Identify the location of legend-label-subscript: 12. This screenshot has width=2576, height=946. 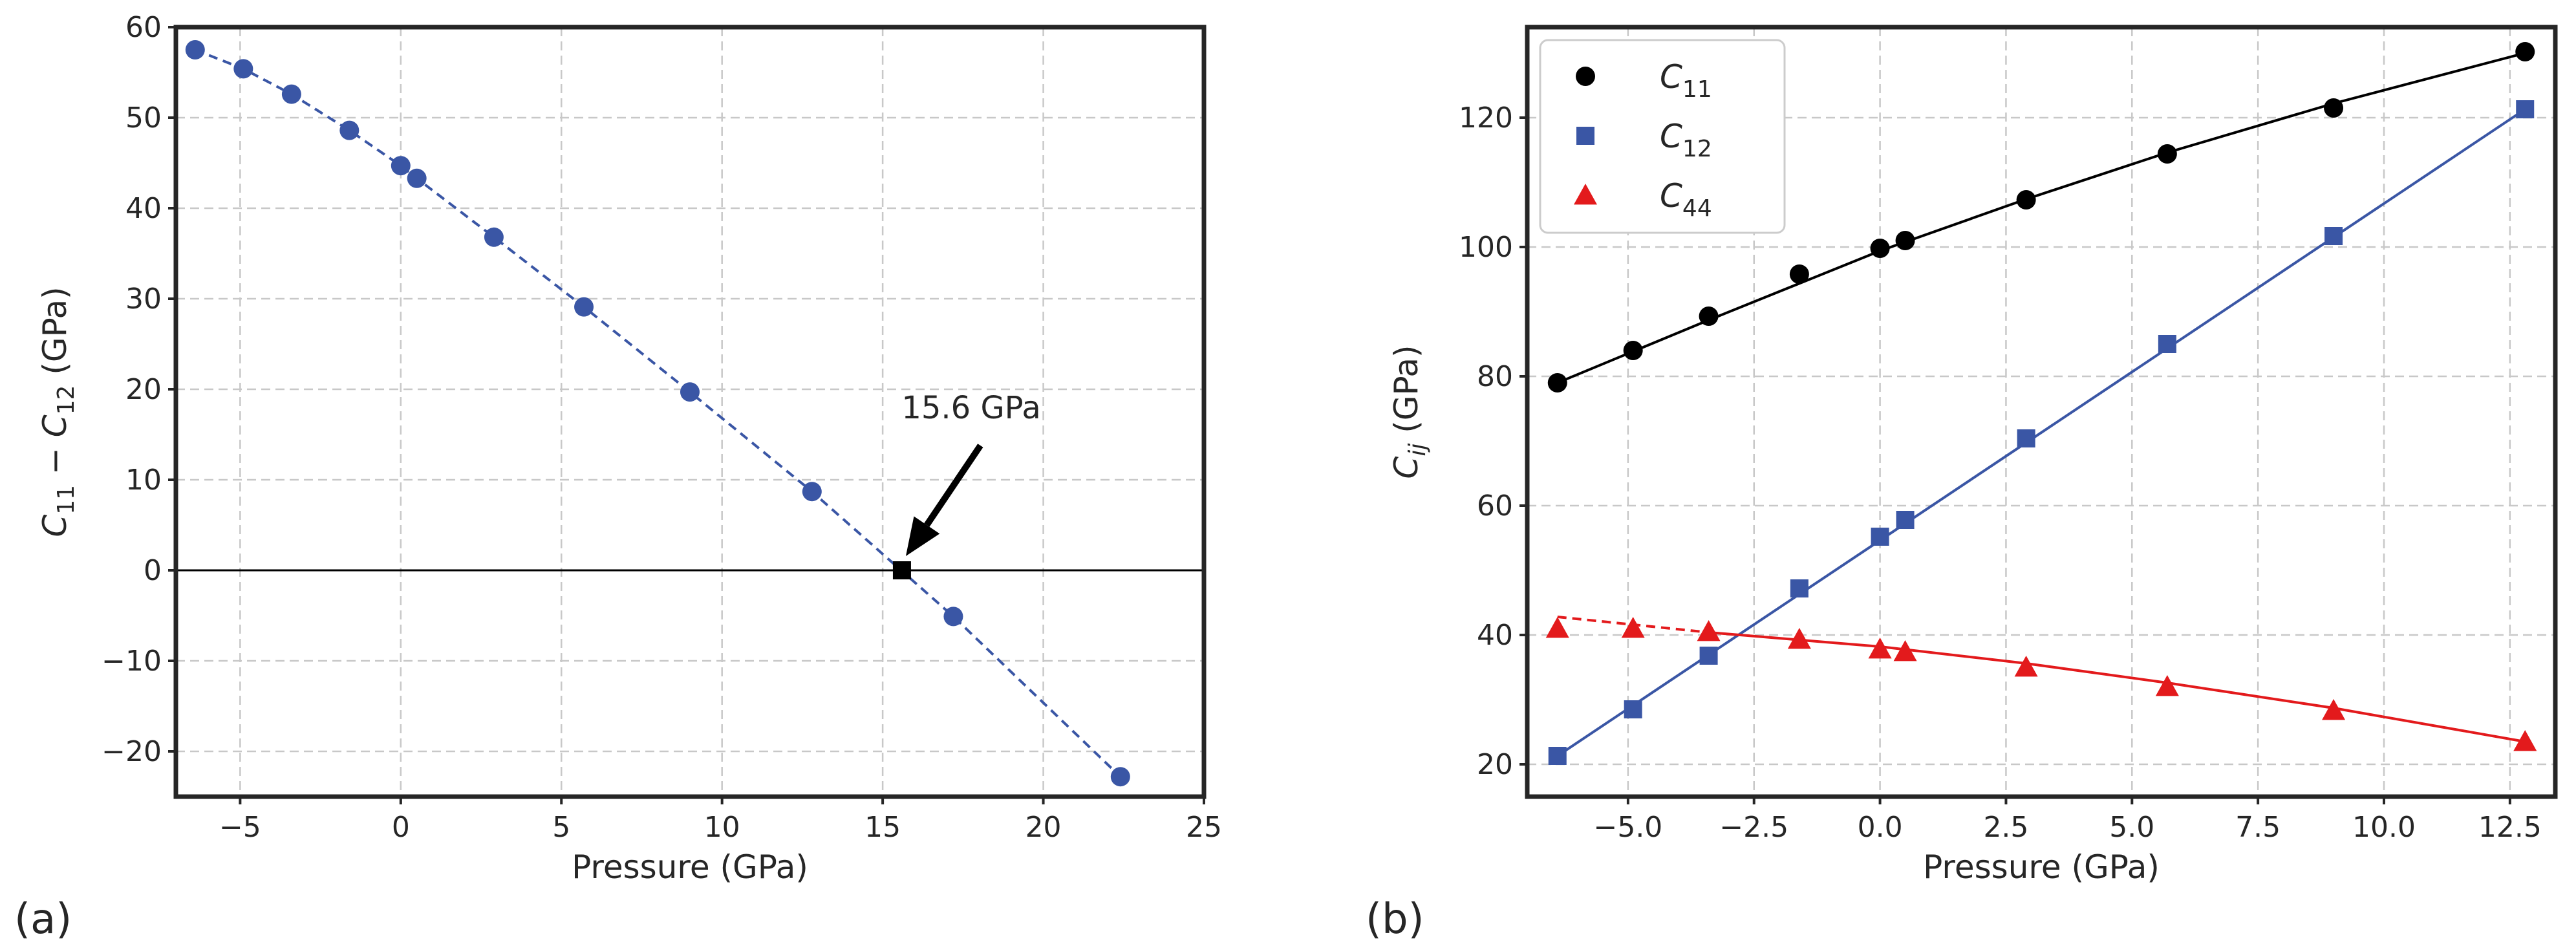
(1697, 149).